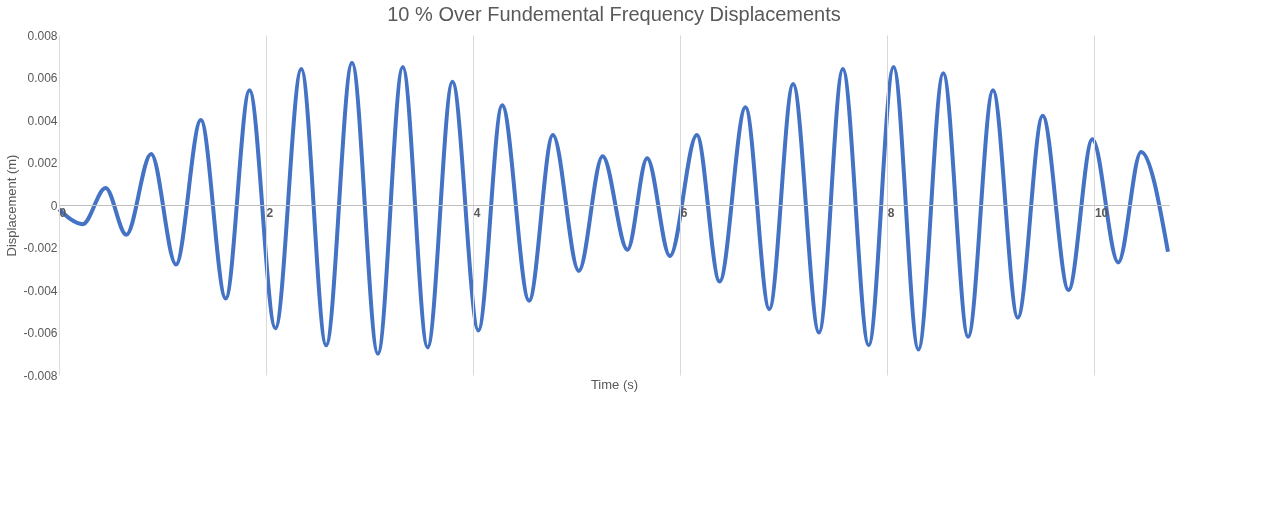 The width and height of the screenshot is (1265, 518). What do you see at coordinates (40, 290) in the screenshot?
I see `y-tick-label: -0.004` at bounding box center [40, 290].